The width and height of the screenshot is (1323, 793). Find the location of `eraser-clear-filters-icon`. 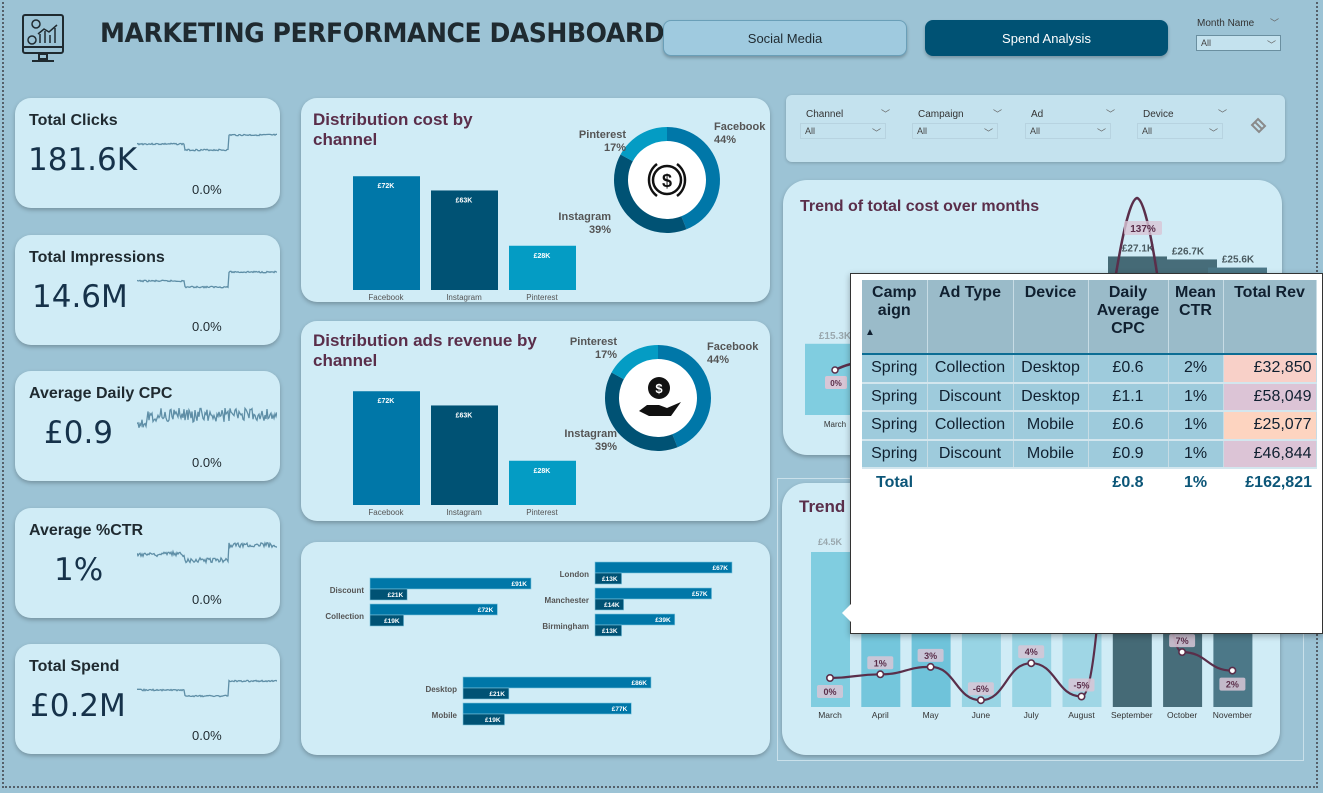

eraser-clear-filters-icon is located at coordinates (1258, 126).